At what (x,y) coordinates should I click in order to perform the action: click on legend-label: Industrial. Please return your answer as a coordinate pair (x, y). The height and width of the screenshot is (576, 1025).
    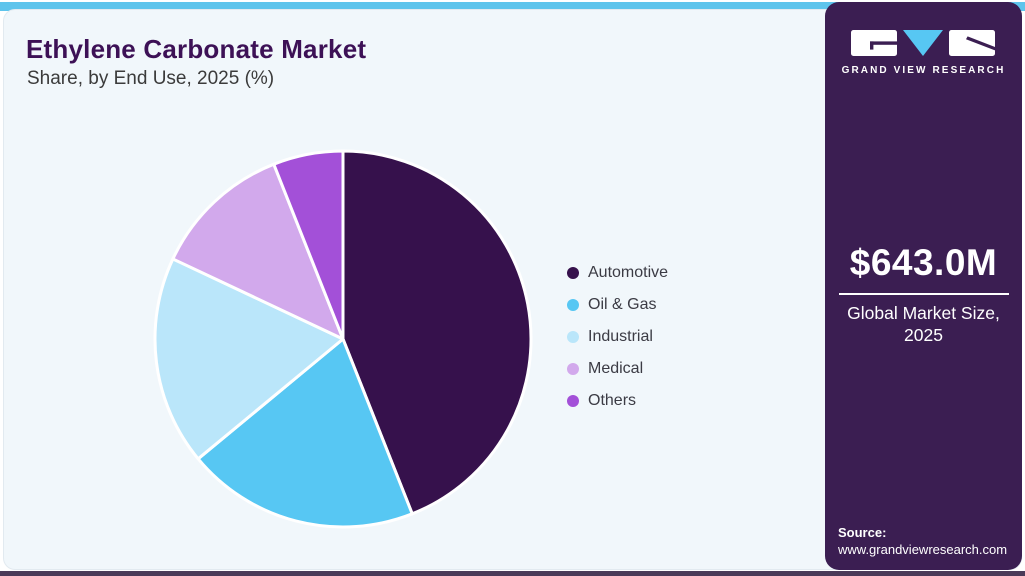
    Looking at the image, I should click on (620, 336).